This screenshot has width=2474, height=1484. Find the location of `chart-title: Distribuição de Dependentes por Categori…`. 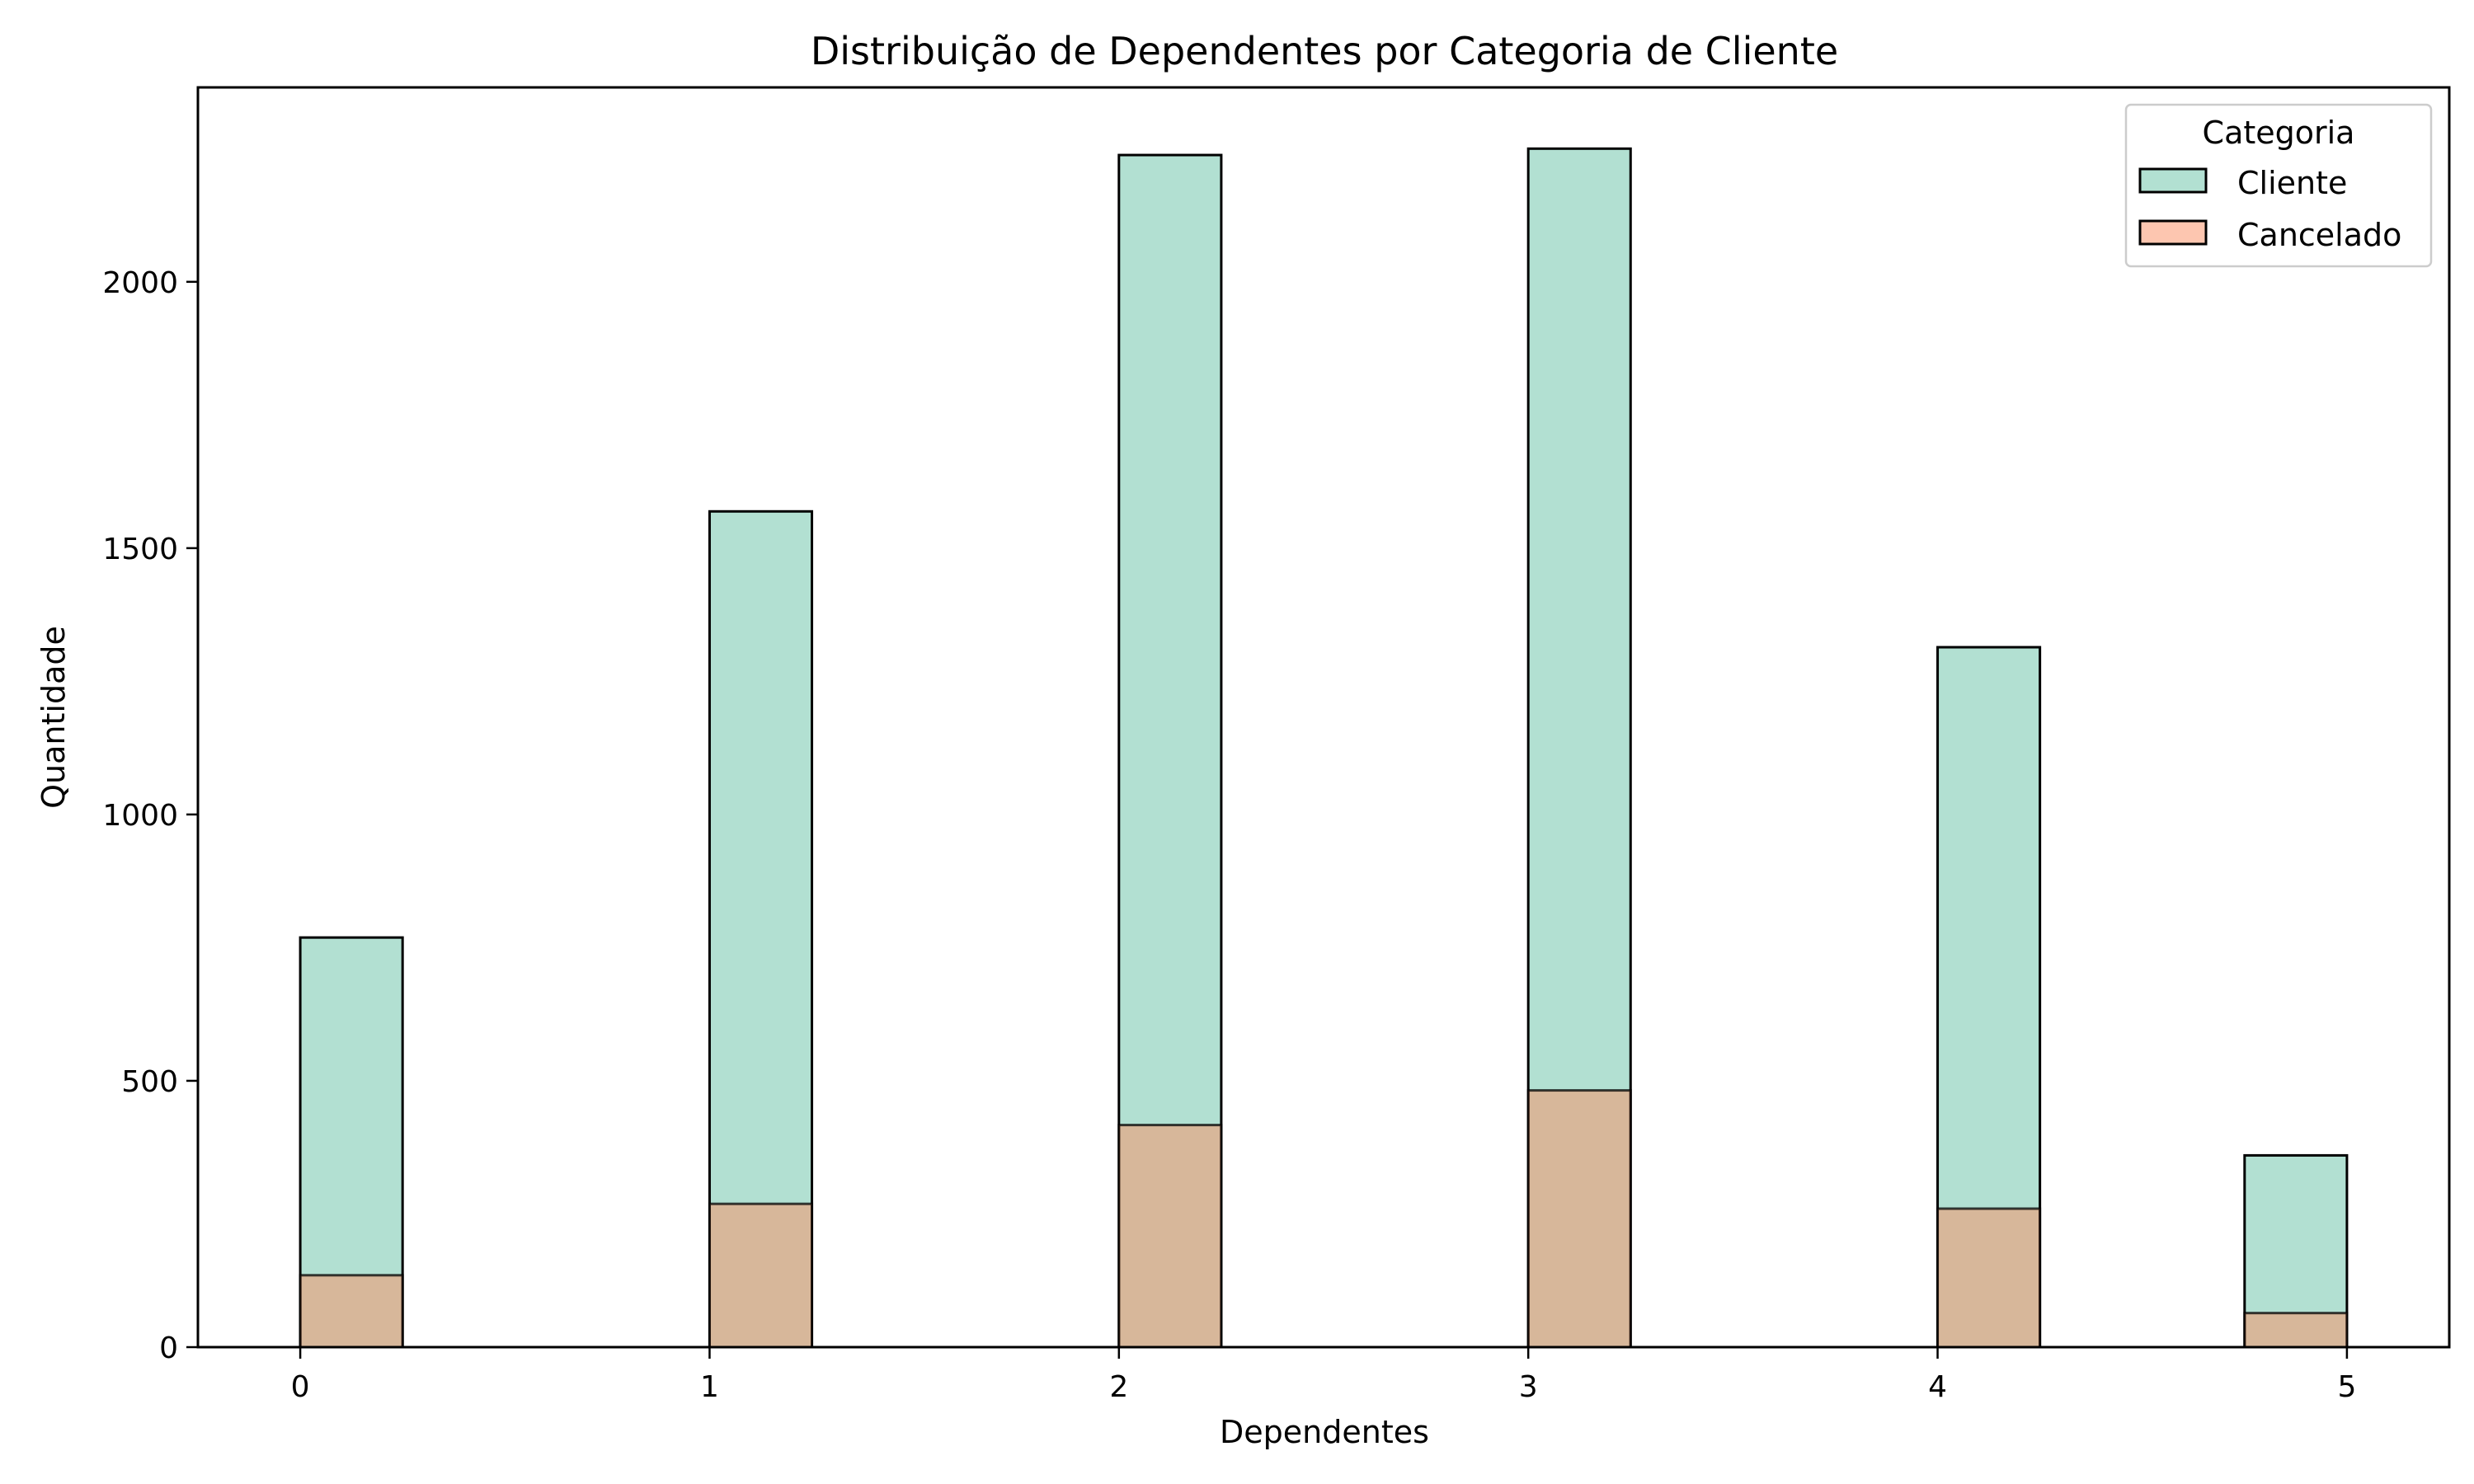

chart-title: Distribuição de Dependentes por Categori… is located at coordinates (1324, 51).